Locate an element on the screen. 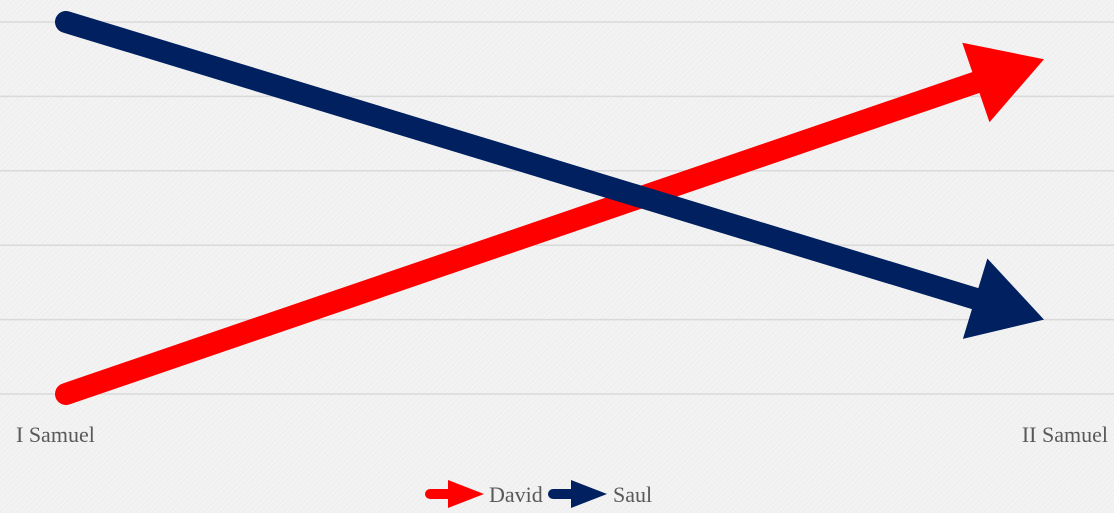 The image size is (1114, 513). legend: David Saul is located at coordinates (538, 494).